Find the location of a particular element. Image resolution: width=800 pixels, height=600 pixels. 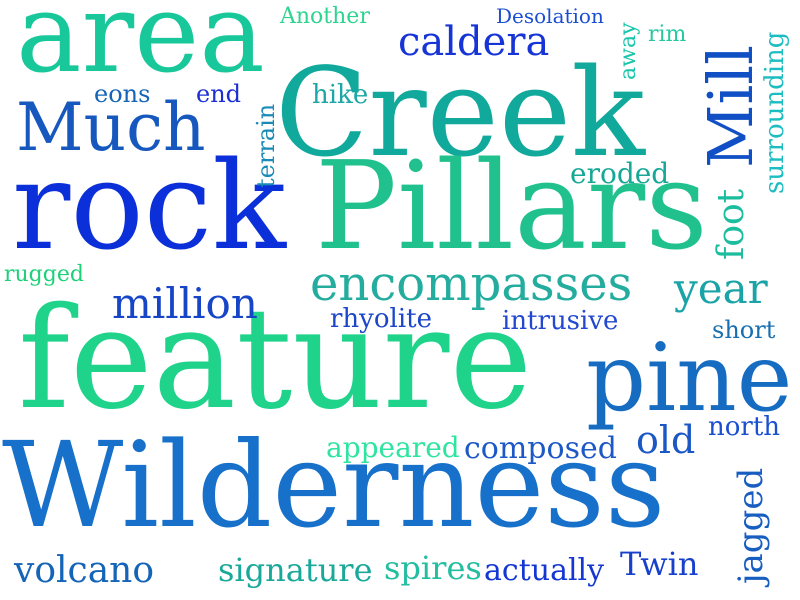

word-twin: Twin is located at coordinates (659, 564).